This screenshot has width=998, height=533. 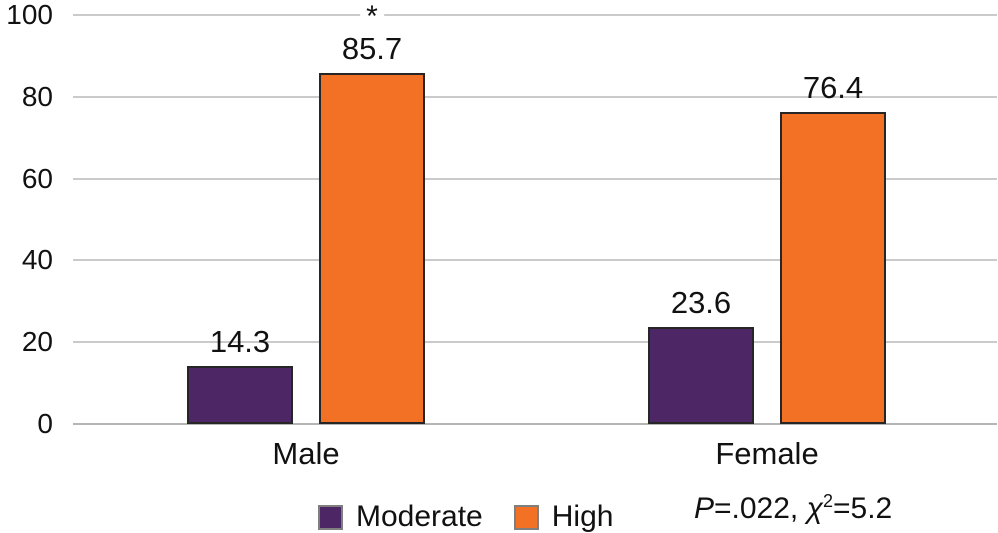 What do you see at coordinates (863, 508) in the screenshot?
I see `chi-value-text: =5.2` at bounding box center [863, 508].